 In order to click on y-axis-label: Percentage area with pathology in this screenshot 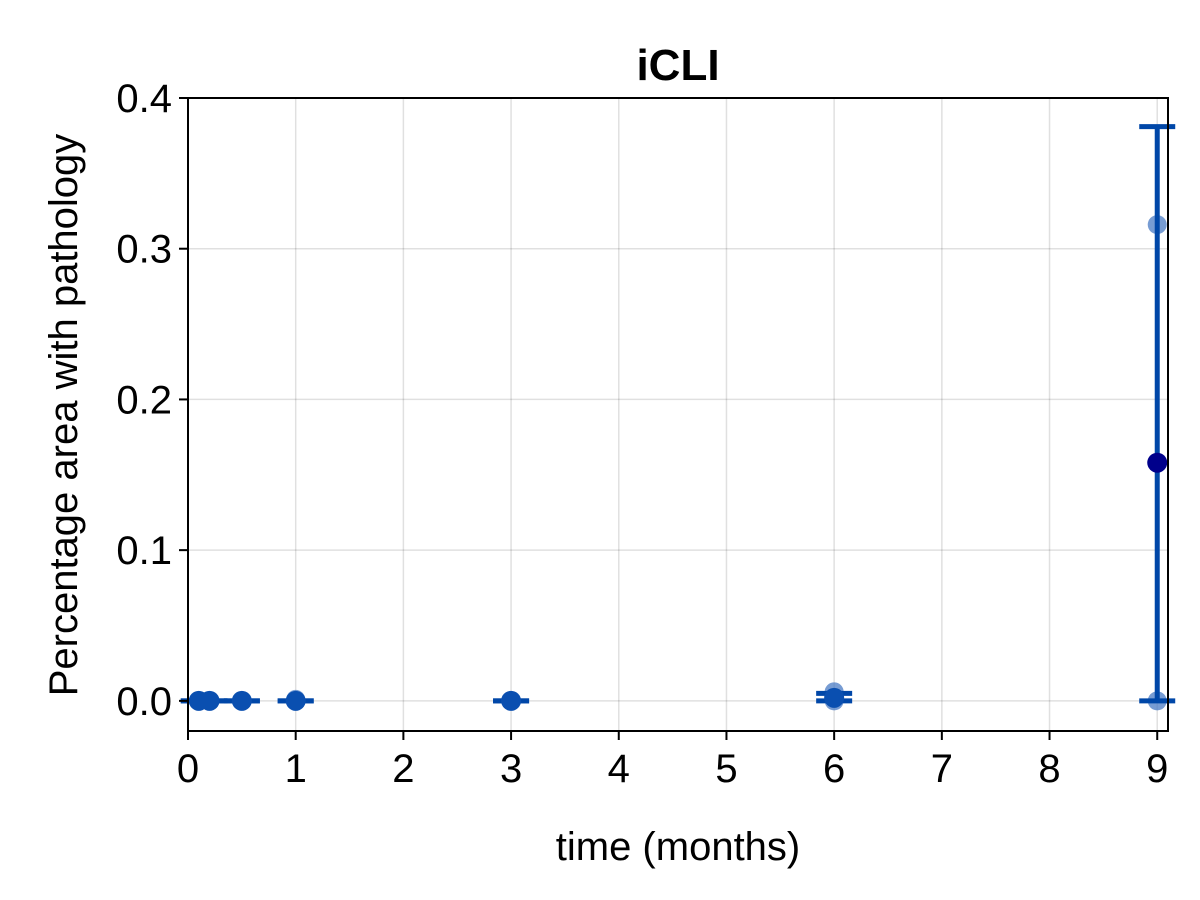, I will do `click(64, 415)`.